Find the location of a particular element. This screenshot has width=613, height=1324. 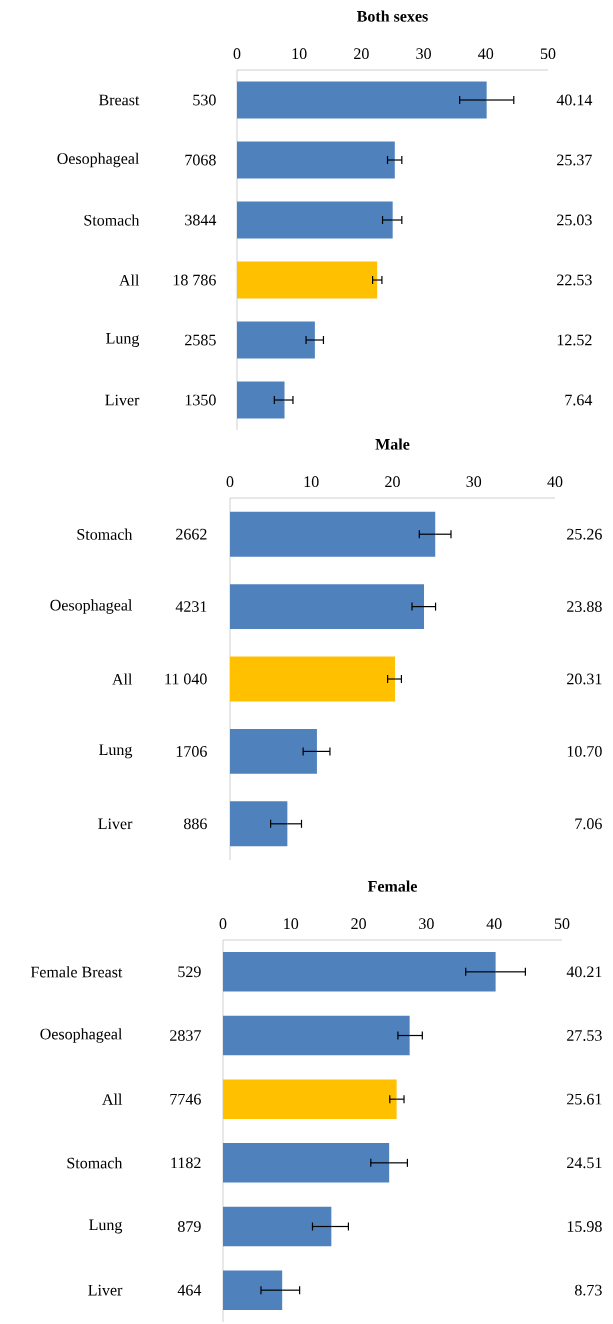

text: 3844 is located at coordinates (201, 220).